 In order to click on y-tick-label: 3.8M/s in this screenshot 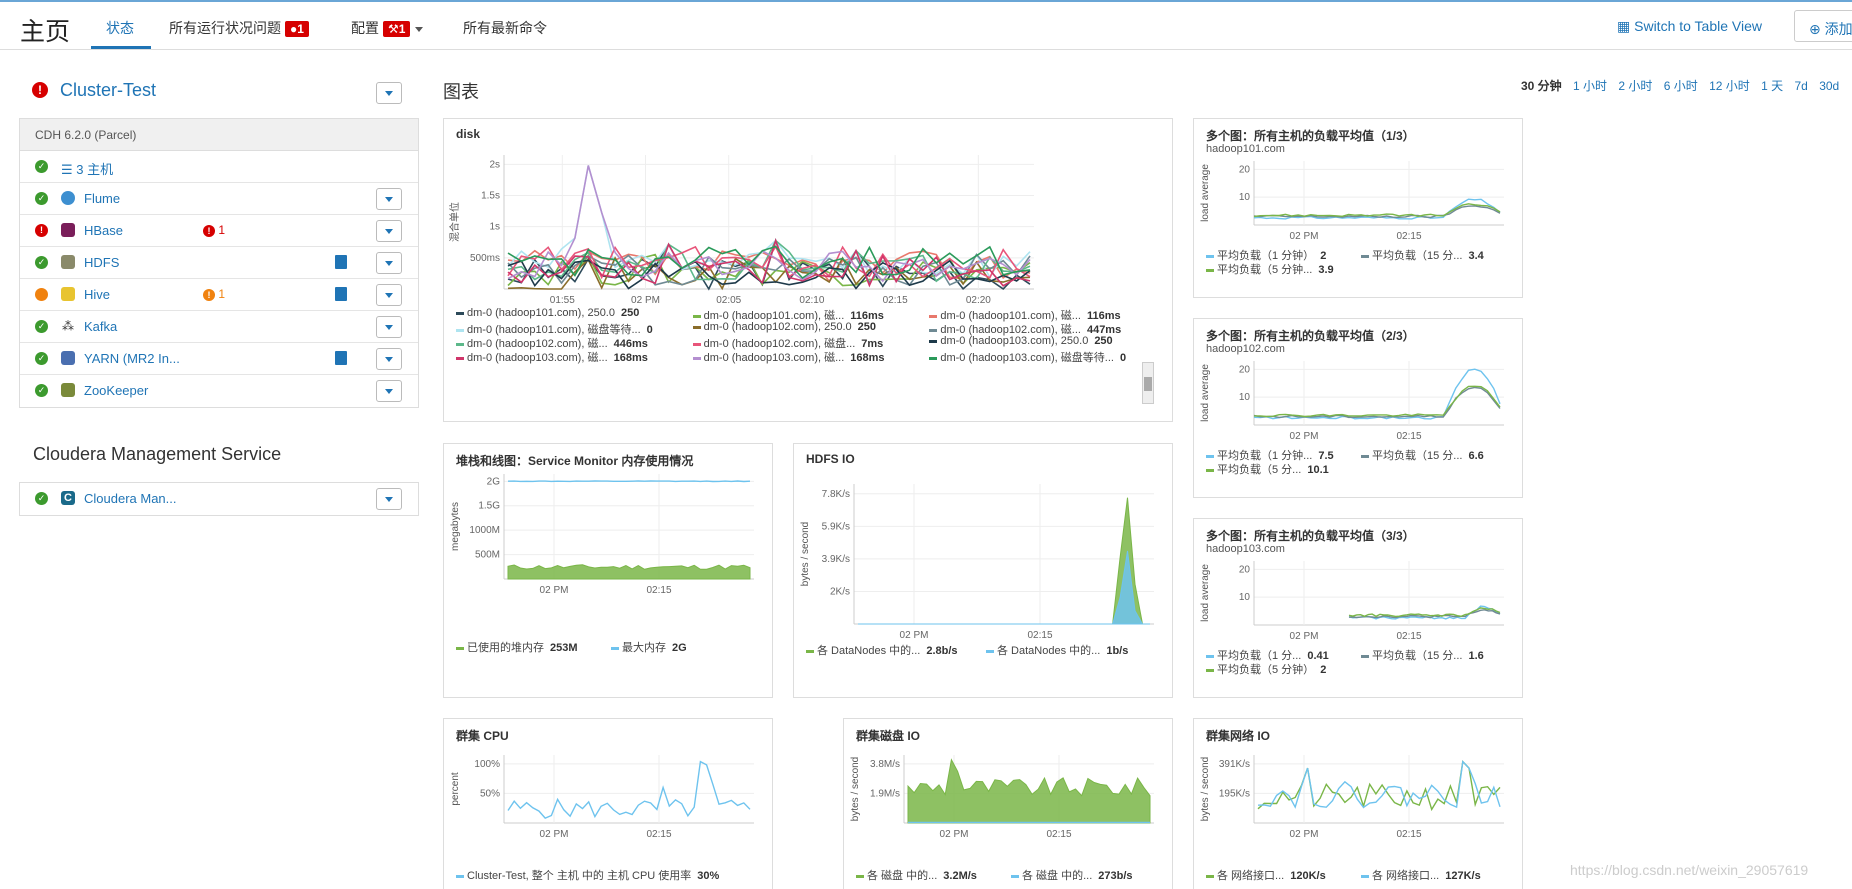, I will do `click(885, 764)`.